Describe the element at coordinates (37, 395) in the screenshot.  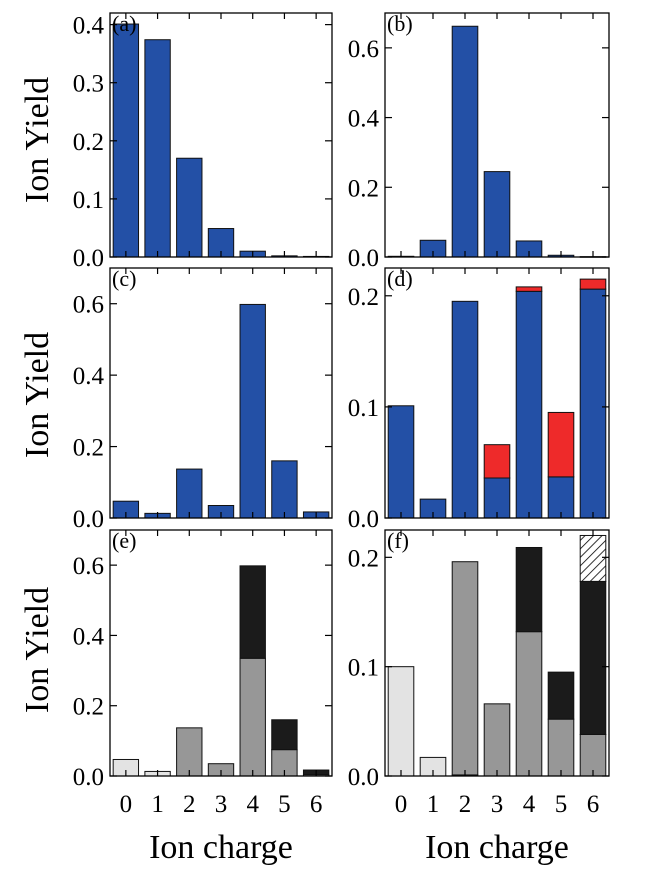
I see `ylabel-row2: Ion Yield` at that location.